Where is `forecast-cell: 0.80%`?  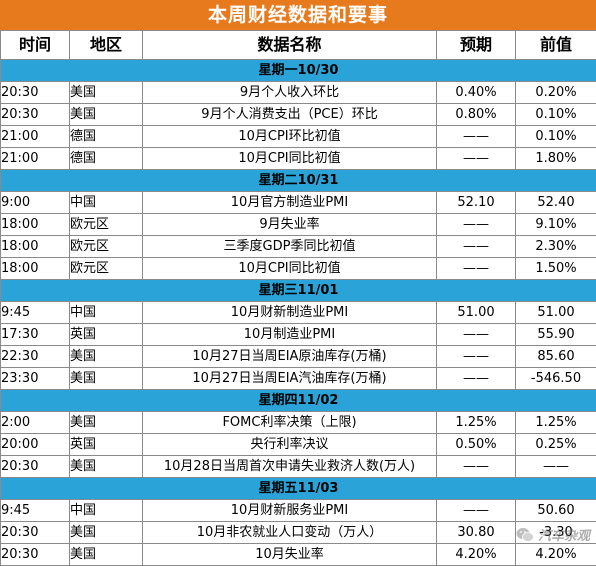 forecast-cell: 0.80% is located at coordinates (476, 115).